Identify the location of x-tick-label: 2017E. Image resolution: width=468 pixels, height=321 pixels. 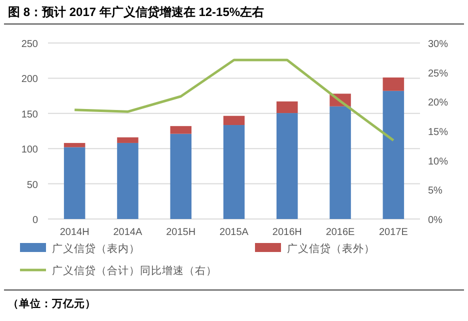
(393, 232).